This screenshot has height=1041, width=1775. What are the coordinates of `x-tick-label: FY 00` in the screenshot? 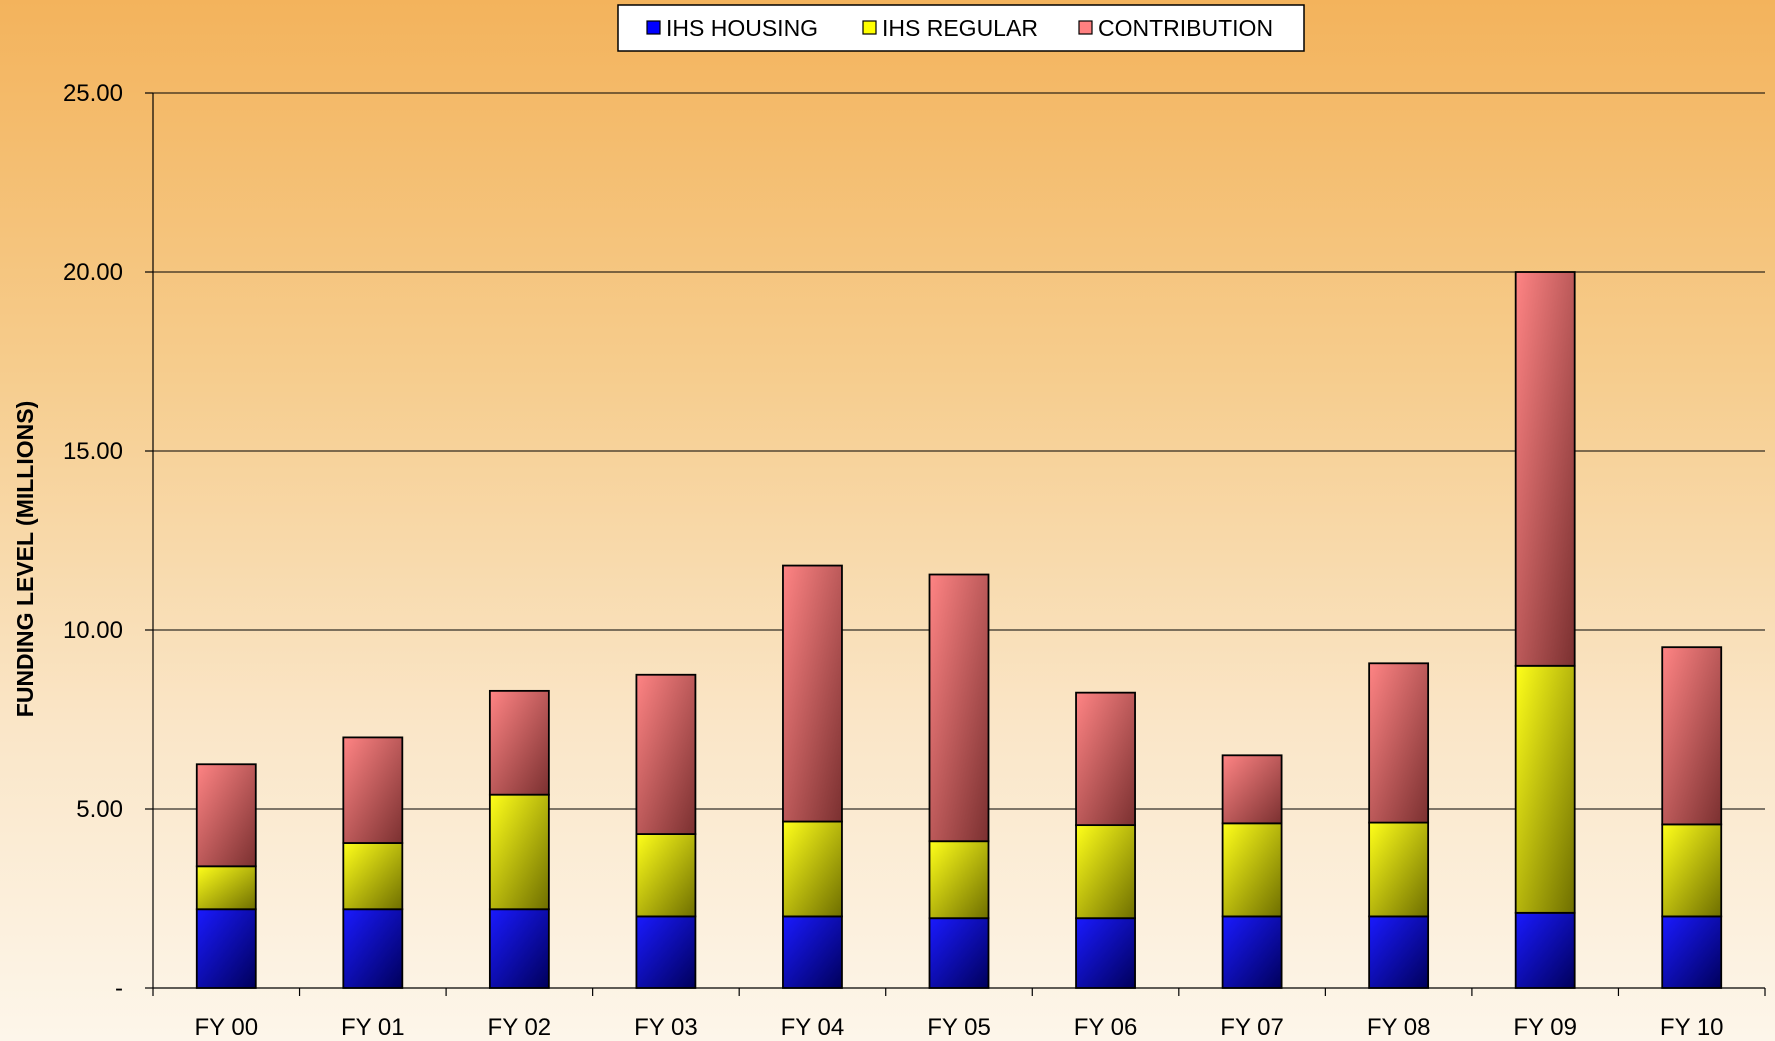 It's located at (226, 1027).